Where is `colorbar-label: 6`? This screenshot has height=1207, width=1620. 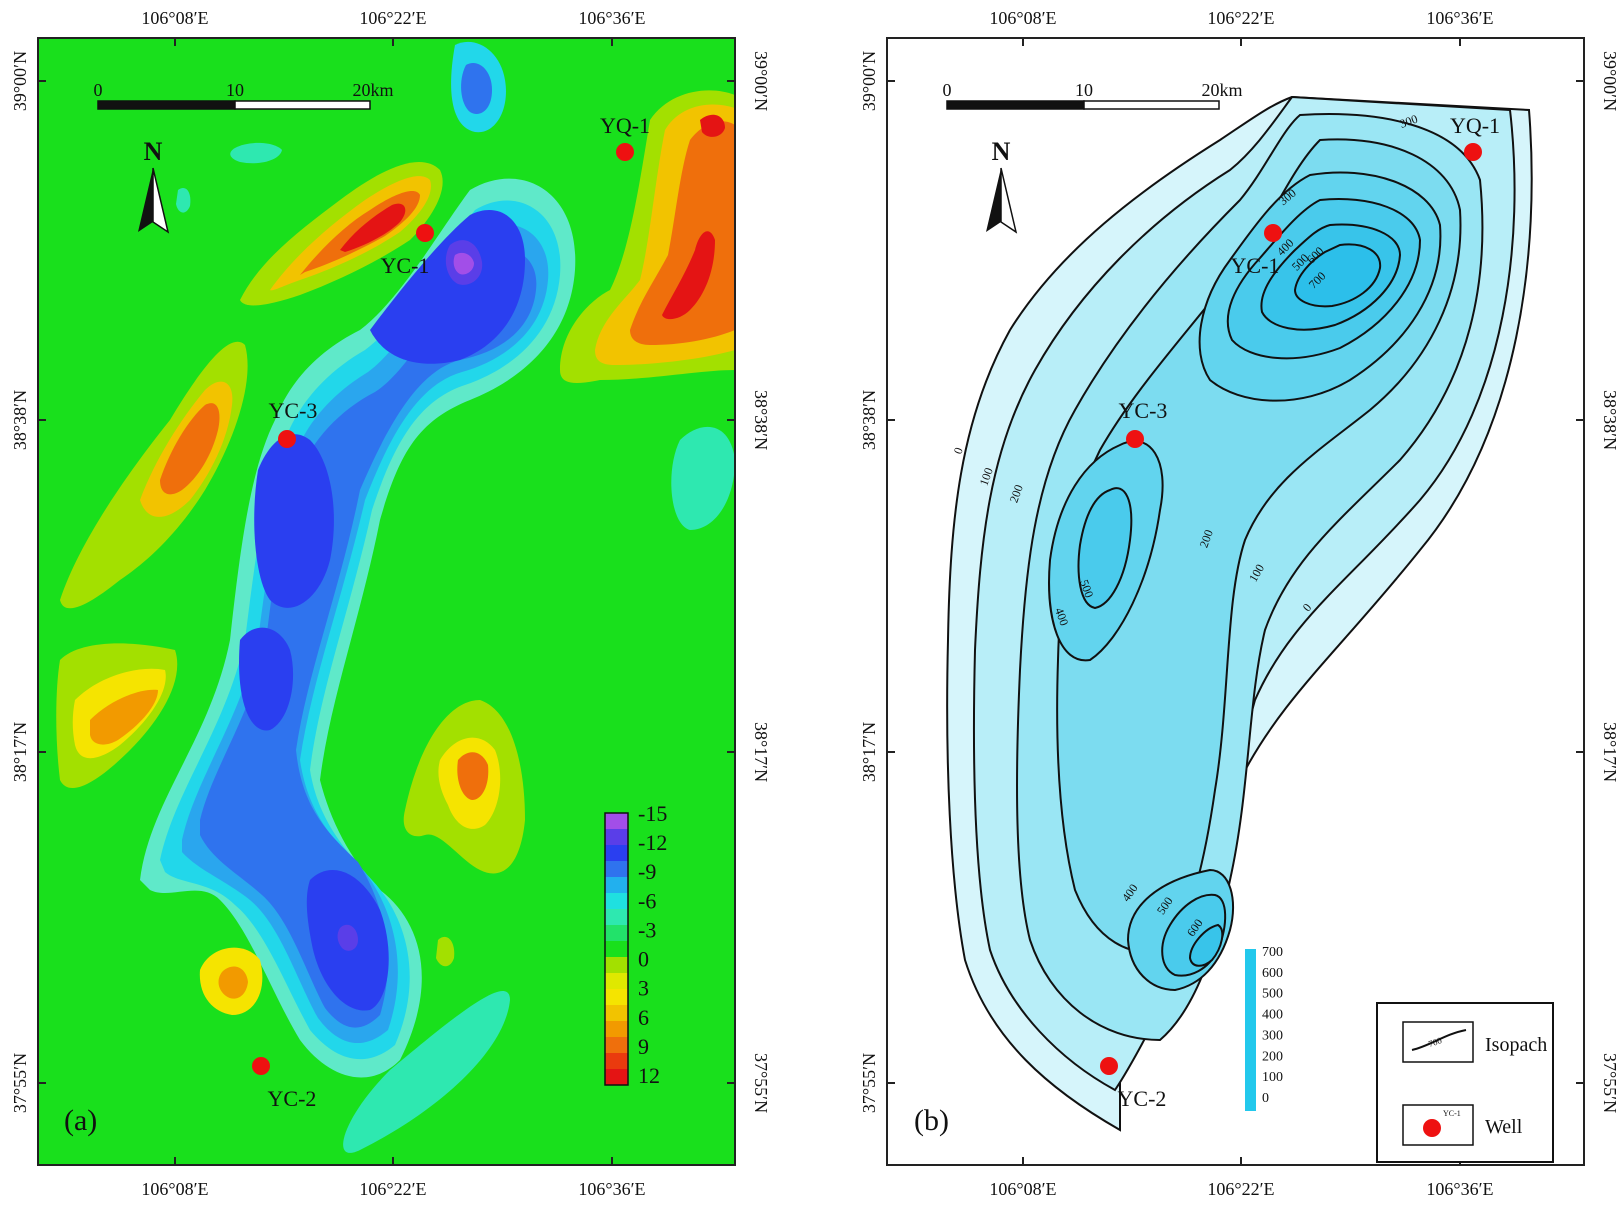
colorbar-label: 6 is located at coordinates (643, 1017).